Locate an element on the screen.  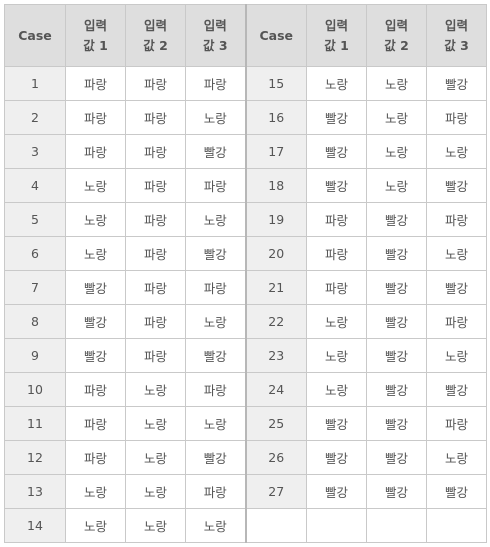
input-header-line2: 값 1 is located at coordinates (336, 45).